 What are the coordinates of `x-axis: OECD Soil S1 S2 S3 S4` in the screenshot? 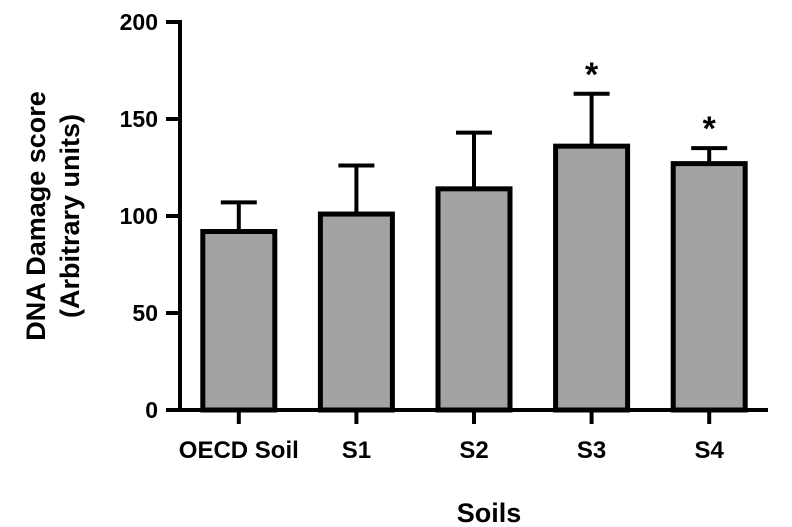 It's located at (473, 436).